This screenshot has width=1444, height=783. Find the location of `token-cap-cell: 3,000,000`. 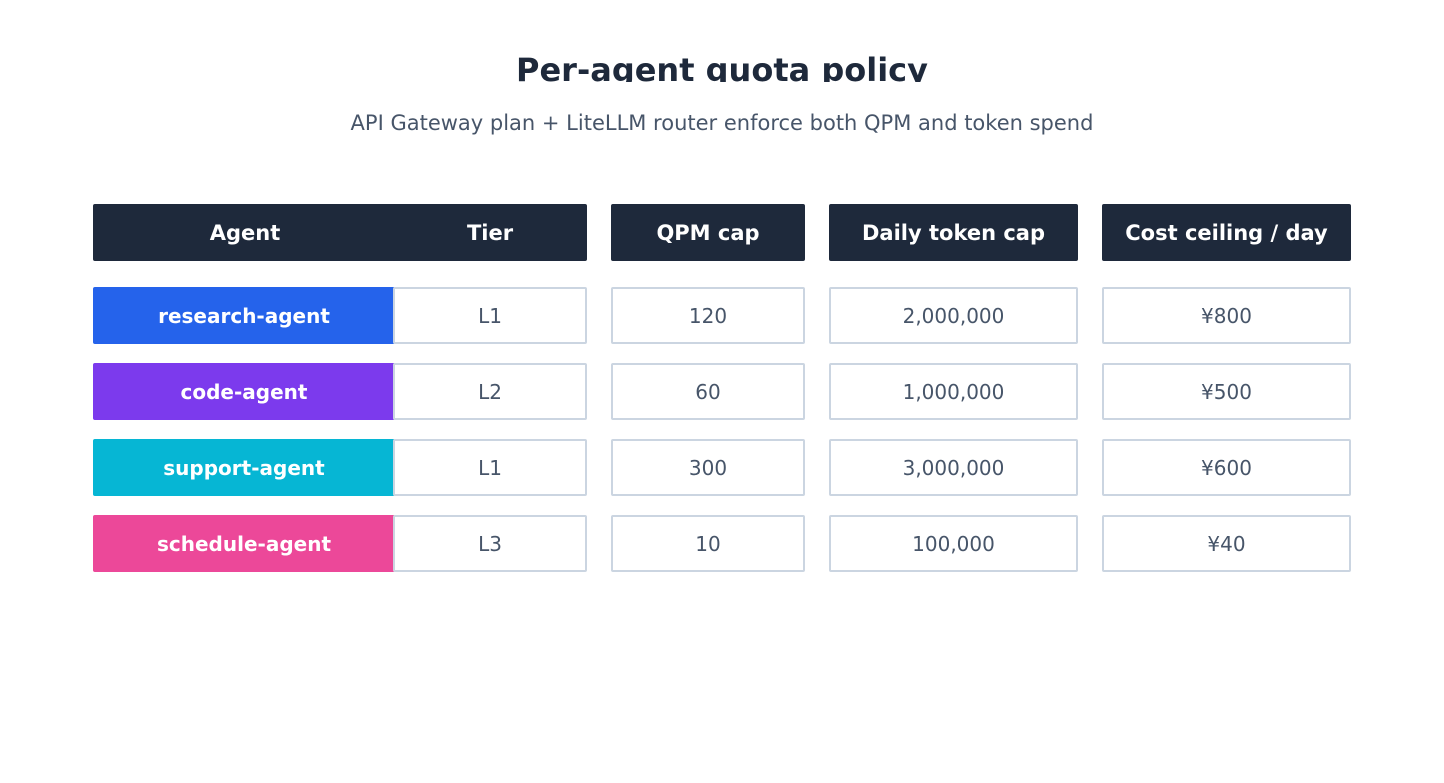

token-cap-cell: 3,000,000 is located at coordinates (953, 467).